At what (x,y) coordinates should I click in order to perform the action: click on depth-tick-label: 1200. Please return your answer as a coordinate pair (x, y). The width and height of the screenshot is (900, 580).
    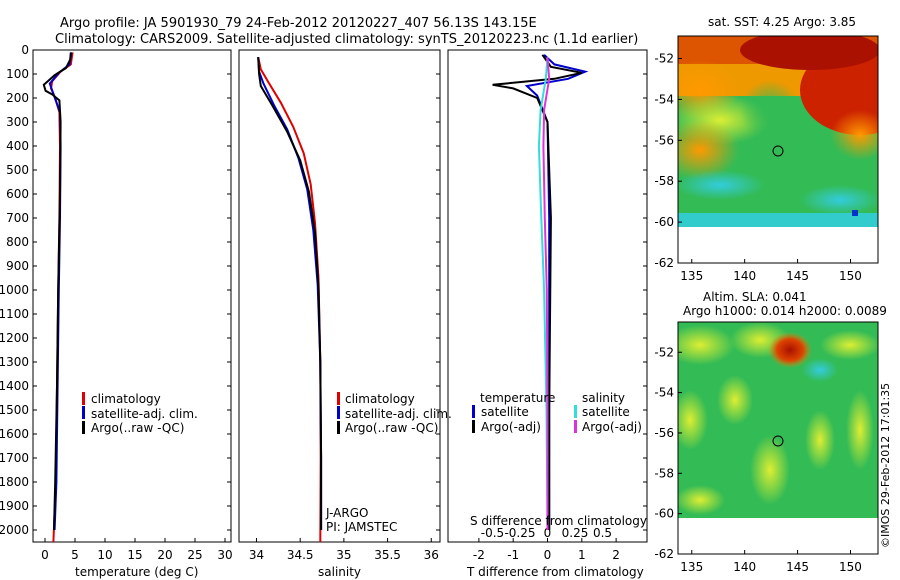
    Looking at the image, I should click on (14, 338).